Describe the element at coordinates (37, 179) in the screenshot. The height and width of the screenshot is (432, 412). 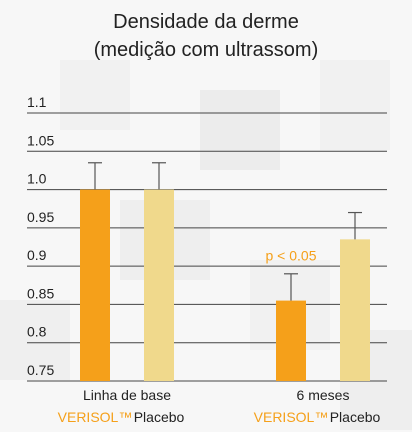
I see `y-tick-label: 1.0` at that location.